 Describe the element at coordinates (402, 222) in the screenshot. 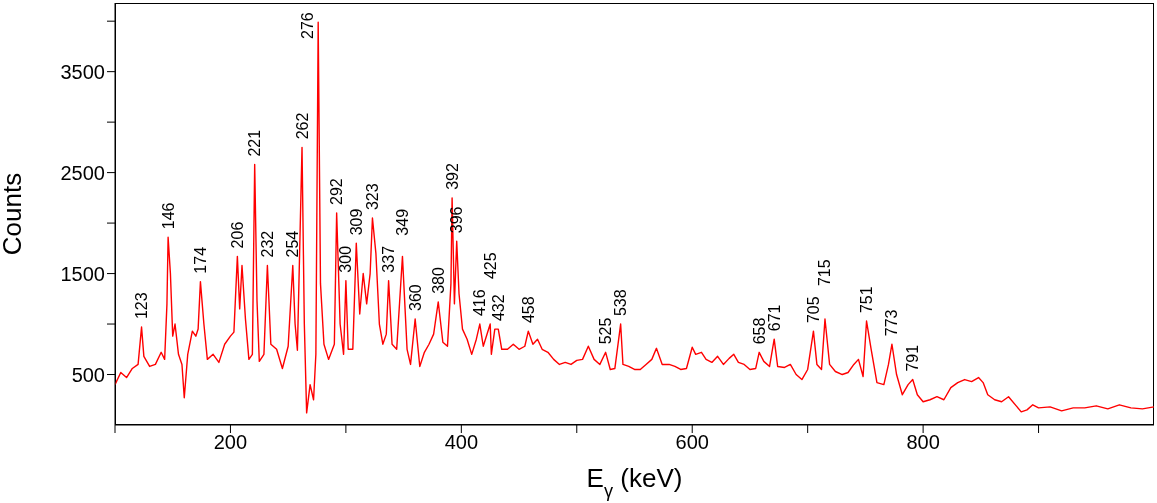

I see `annotation: 349` at that location.